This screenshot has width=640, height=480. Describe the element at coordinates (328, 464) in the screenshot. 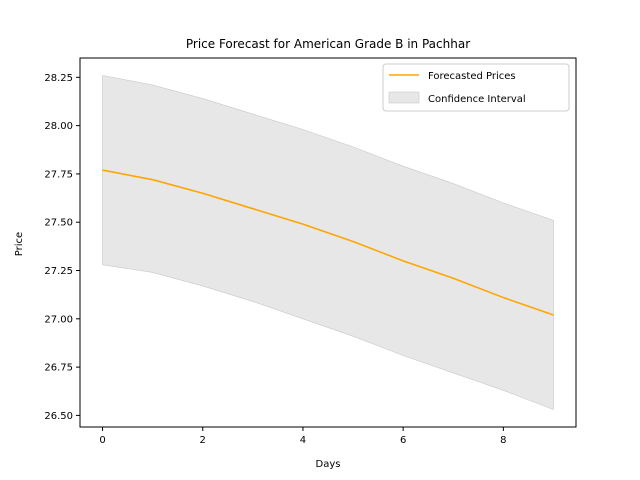

I see `x-axis-label: Days` at that location.